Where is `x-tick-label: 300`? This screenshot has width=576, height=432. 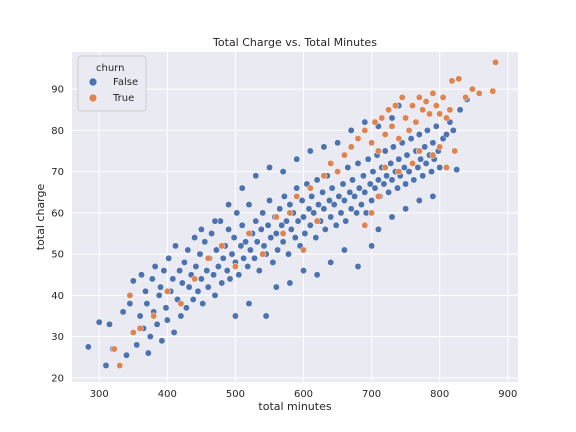
x-tick-label: 300 is located at coordinates (99, 394).